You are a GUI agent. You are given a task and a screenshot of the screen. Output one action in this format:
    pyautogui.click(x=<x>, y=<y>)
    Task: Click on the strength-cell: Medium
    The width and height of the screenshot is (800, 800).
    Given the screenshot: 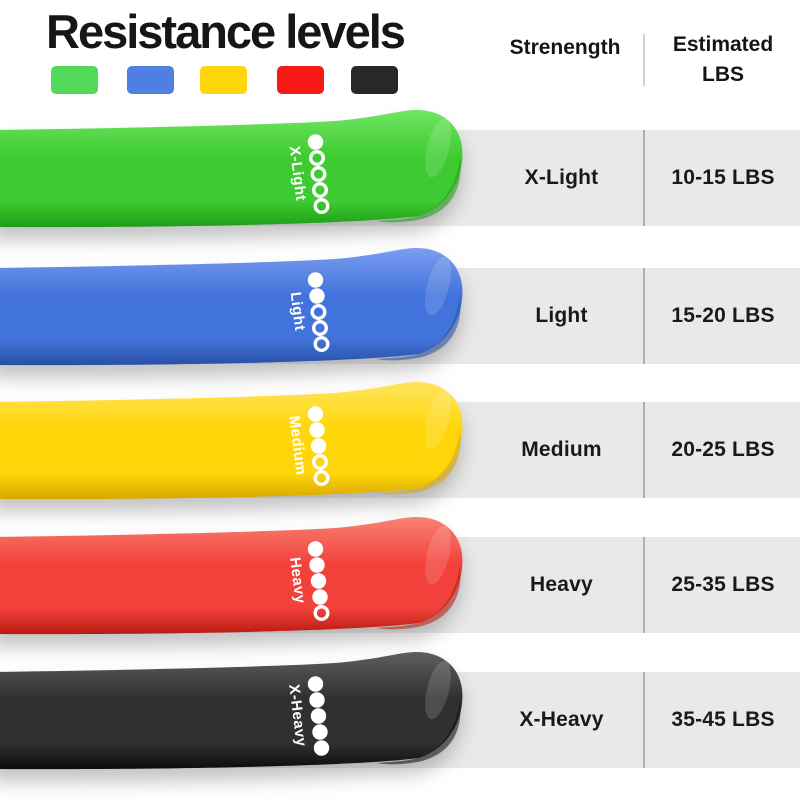 What is the action you would take?
    pyautogui.click(x=561, y=449)
    